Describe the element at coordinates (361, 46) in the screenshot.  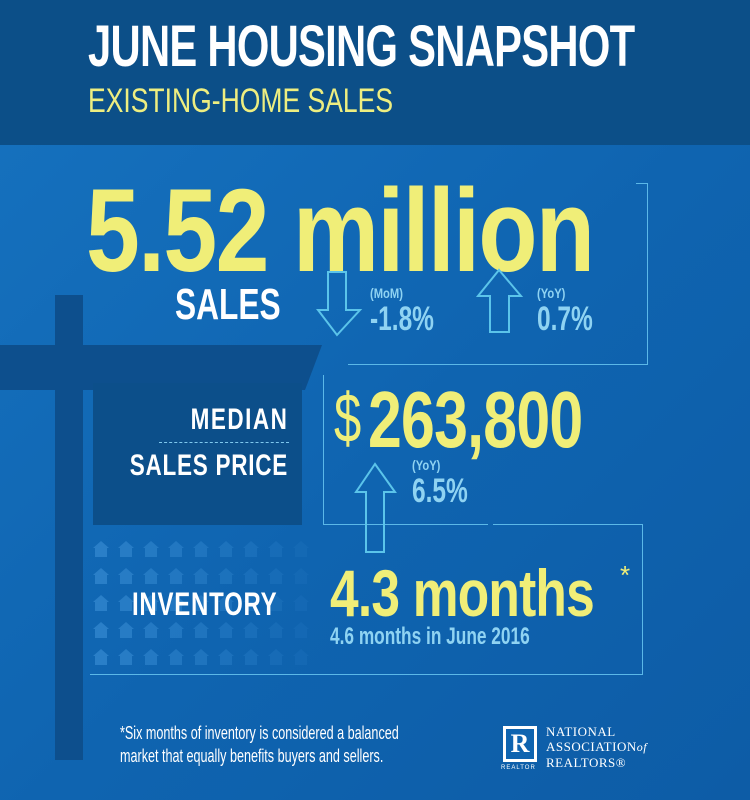
I see `page-title: JUNE HOUSING SNAPSHOT` at that location.